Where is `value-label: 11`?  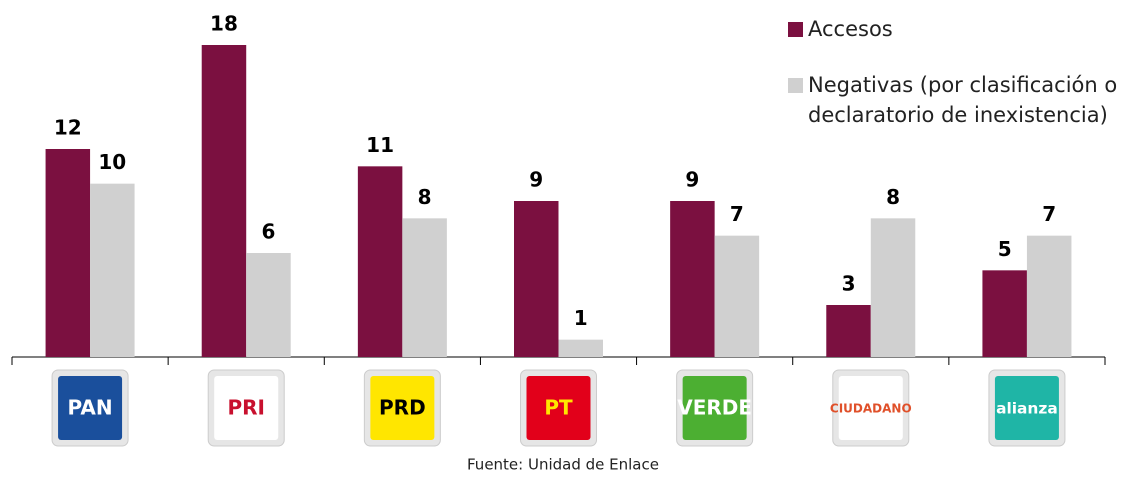
value-label: 11 is located at coordinates (380, 145).